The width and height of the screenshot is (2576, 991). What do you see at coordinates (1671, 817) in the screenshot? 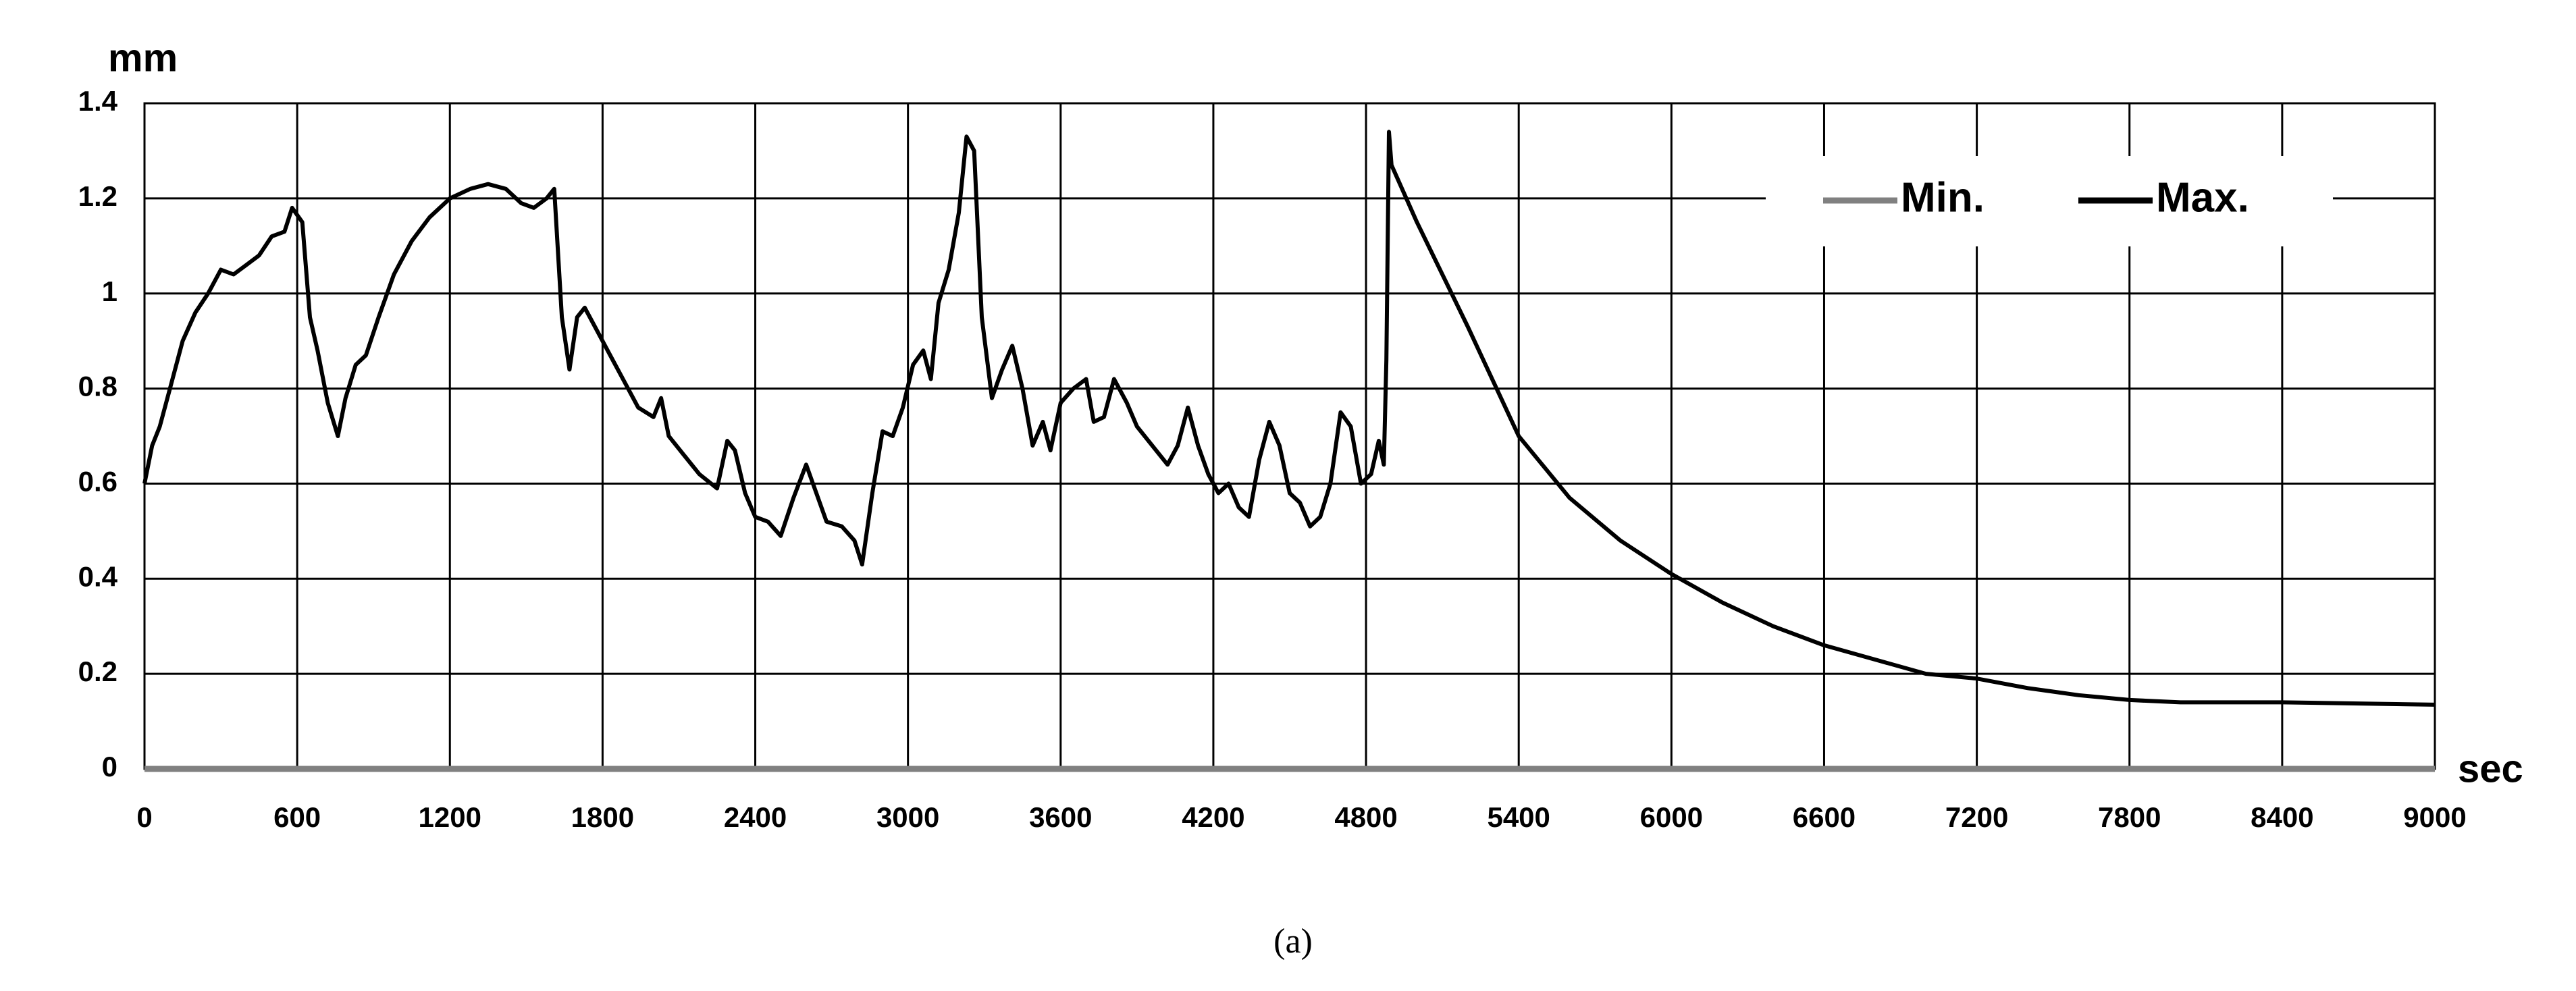
I see `x-tick-label: 6000` at bounding box center [1671, 817].